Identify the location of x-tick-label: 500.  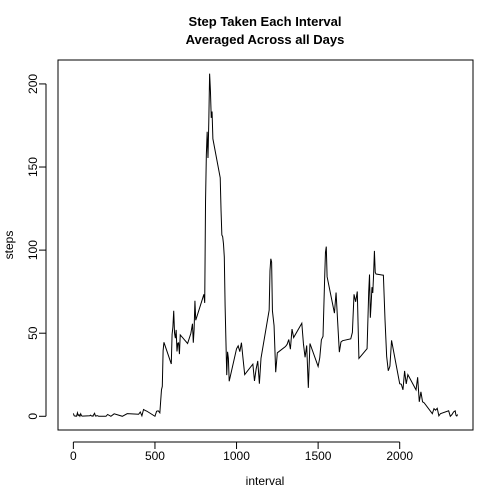
(155, 456).